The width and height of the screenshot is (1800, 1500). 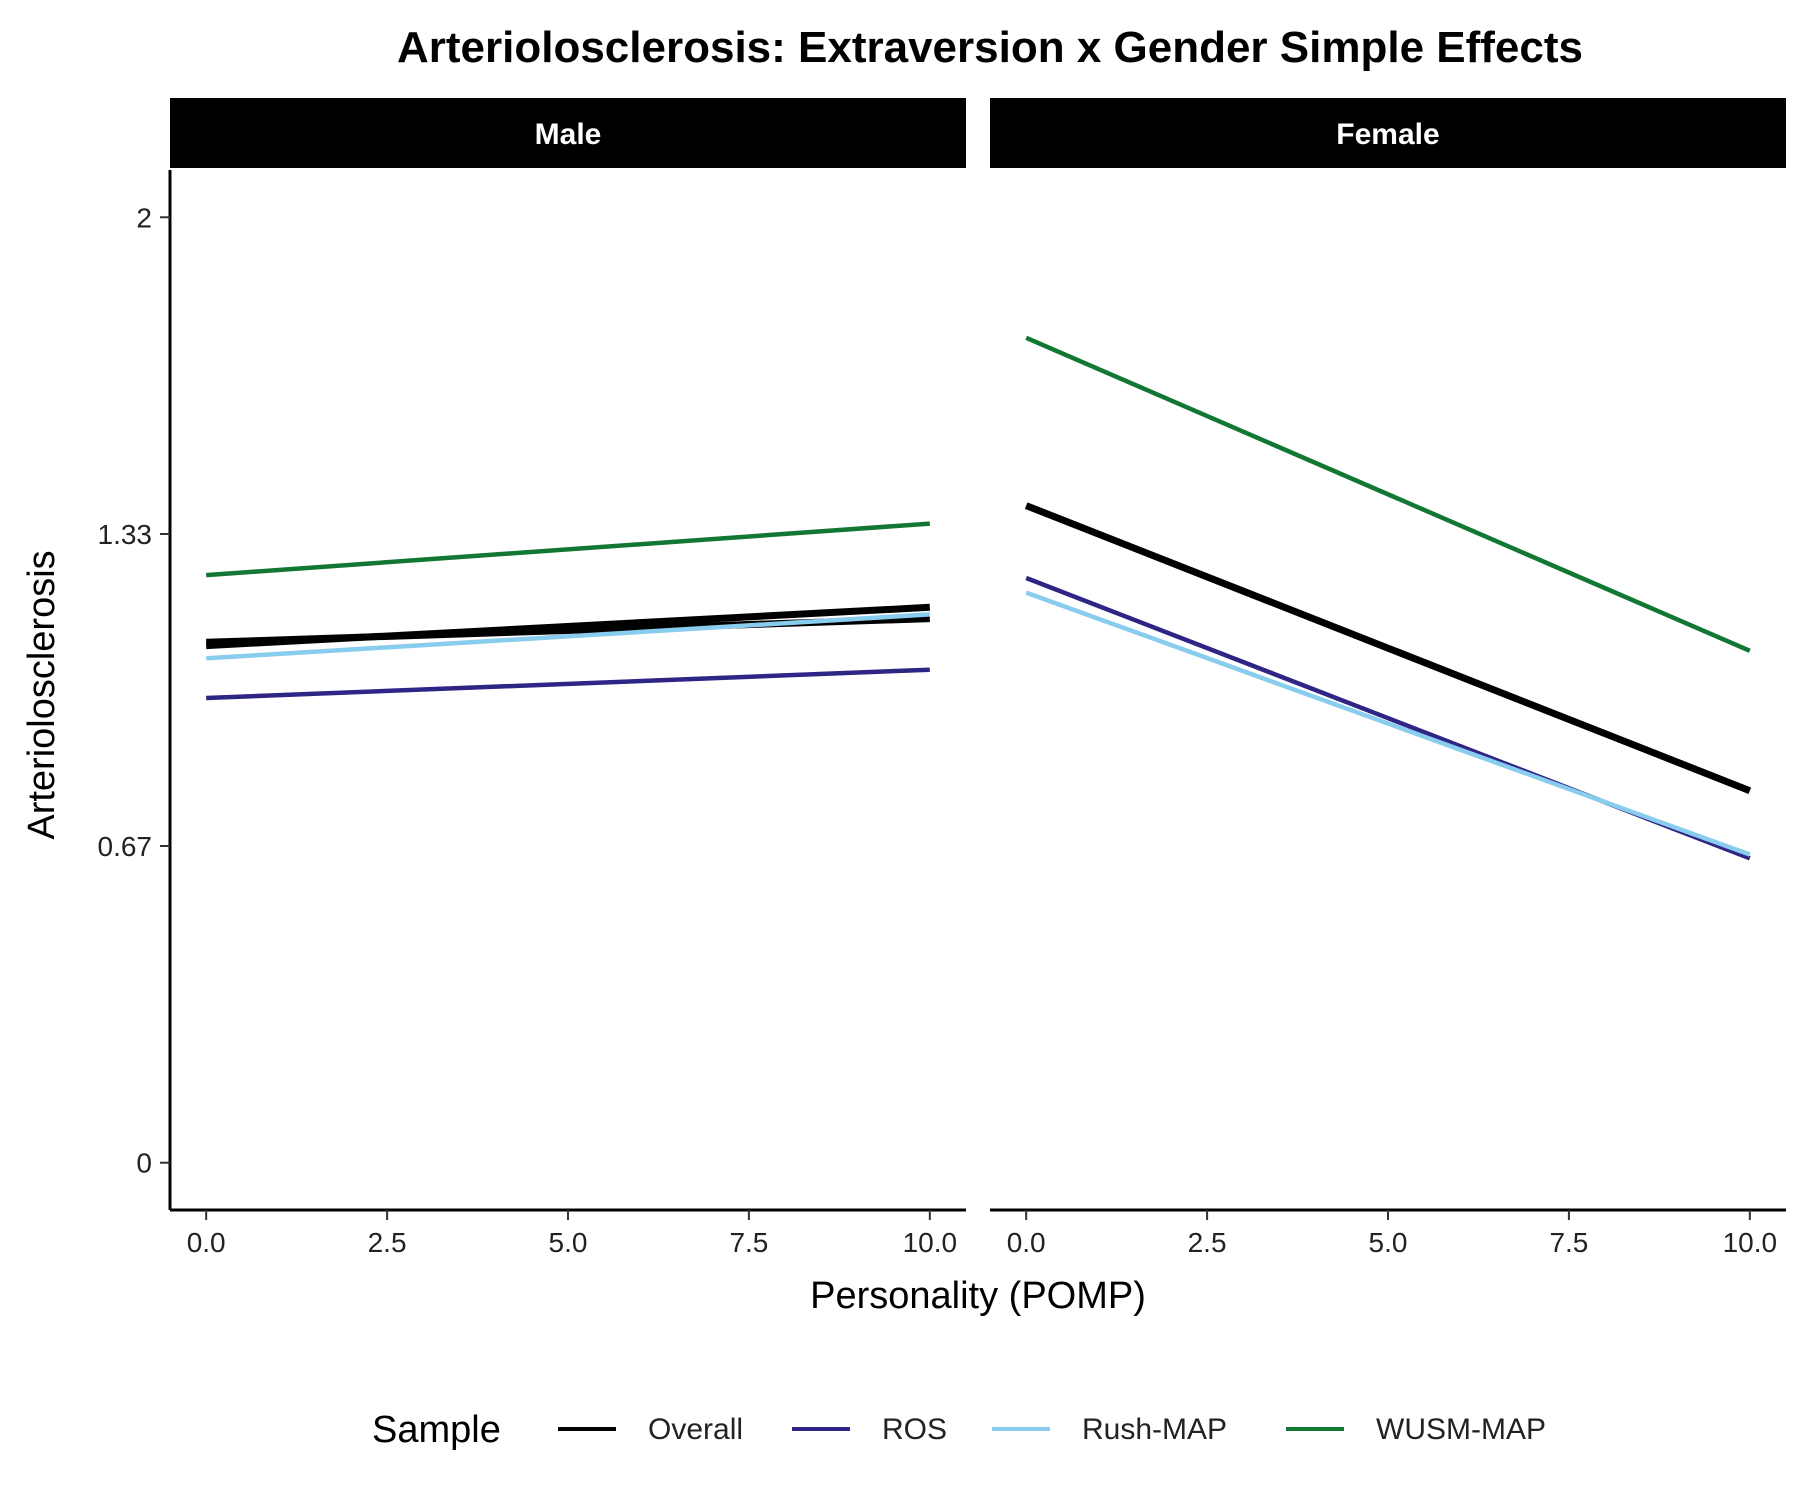 What do you see at coordinates (144, 1163) in the screenshot?
I see `y-tick-label: 0` at bounding box center [144, 1163].